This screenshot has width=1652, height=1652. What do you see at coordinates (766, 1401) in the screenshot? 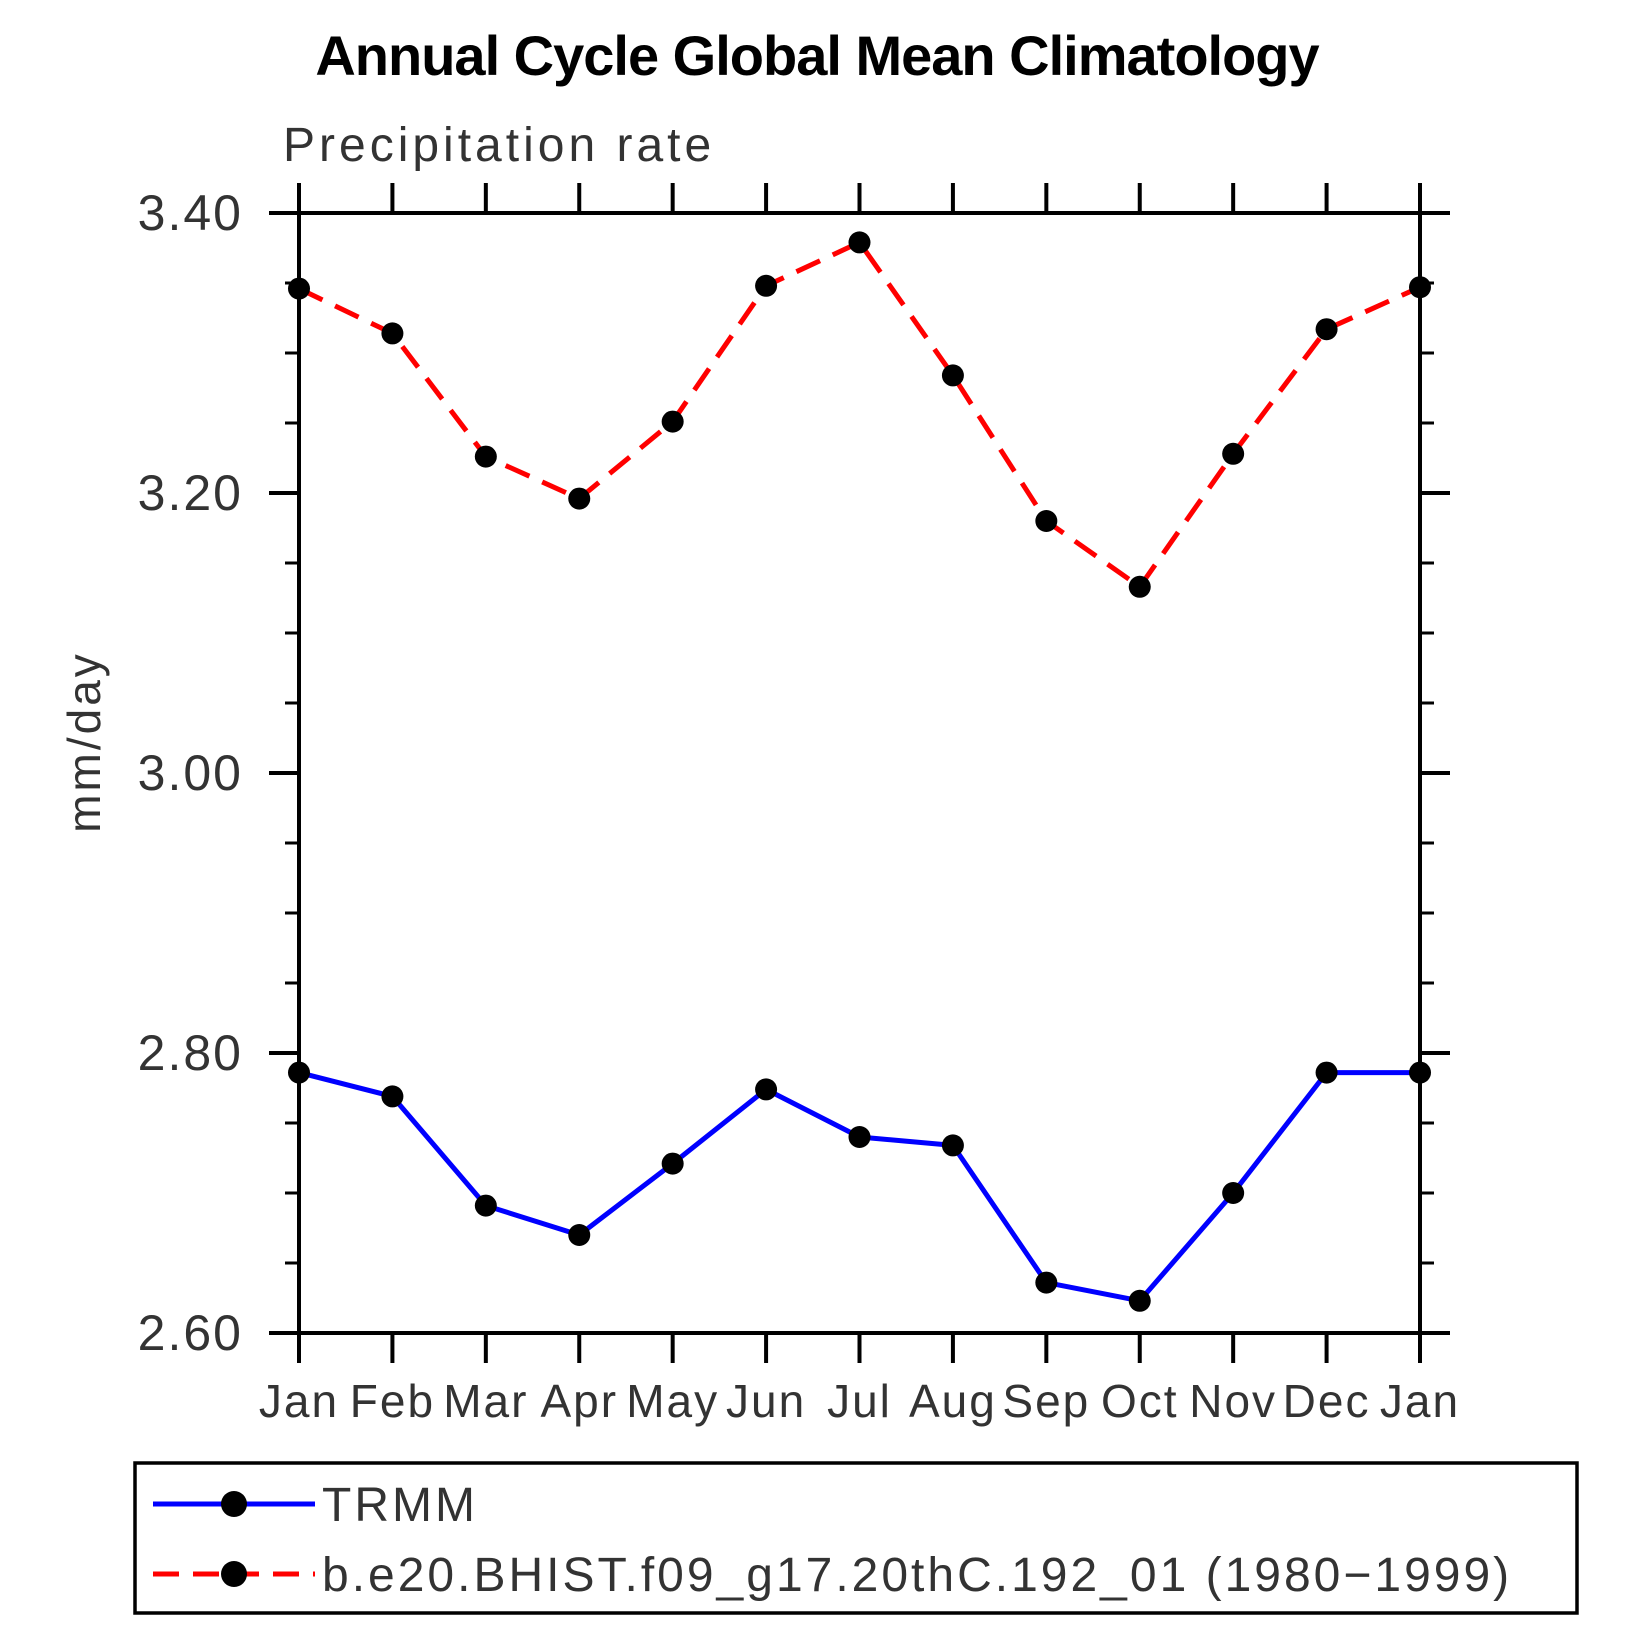
I see `x-tick-label: Jun` at bounding box center [766, 1401].